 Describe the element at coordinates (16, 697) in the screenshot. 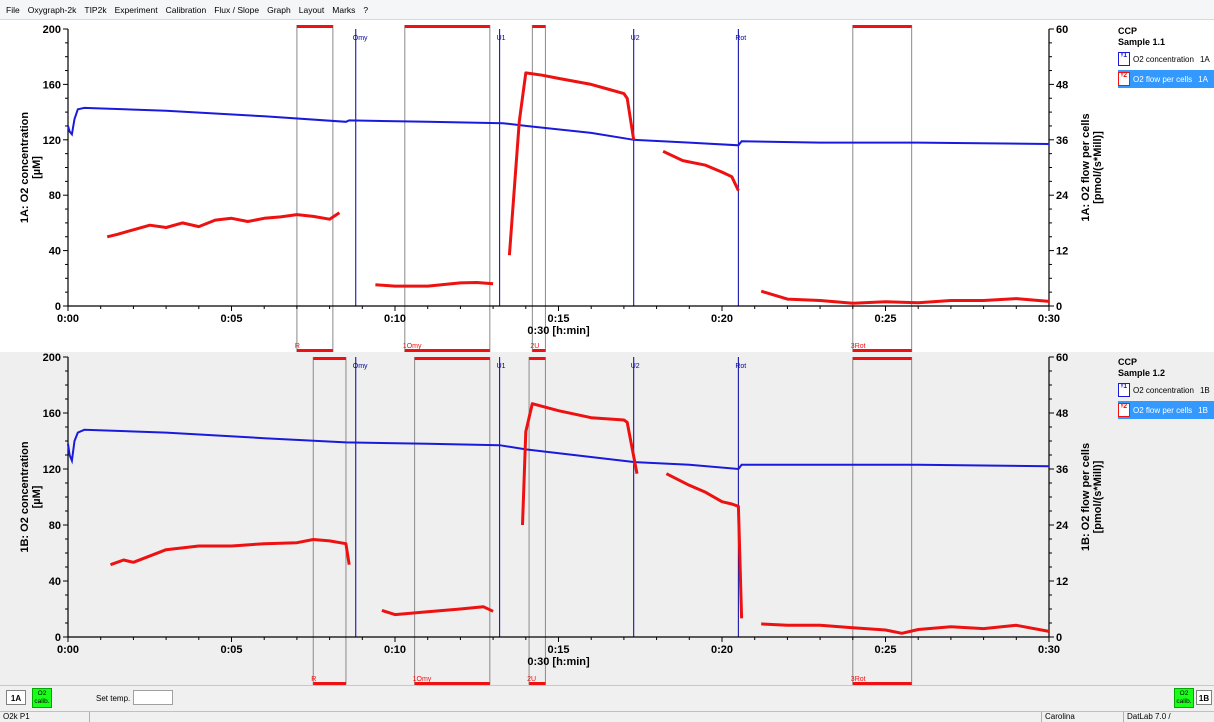

I see `channel-1a-box: 1A` at that location.